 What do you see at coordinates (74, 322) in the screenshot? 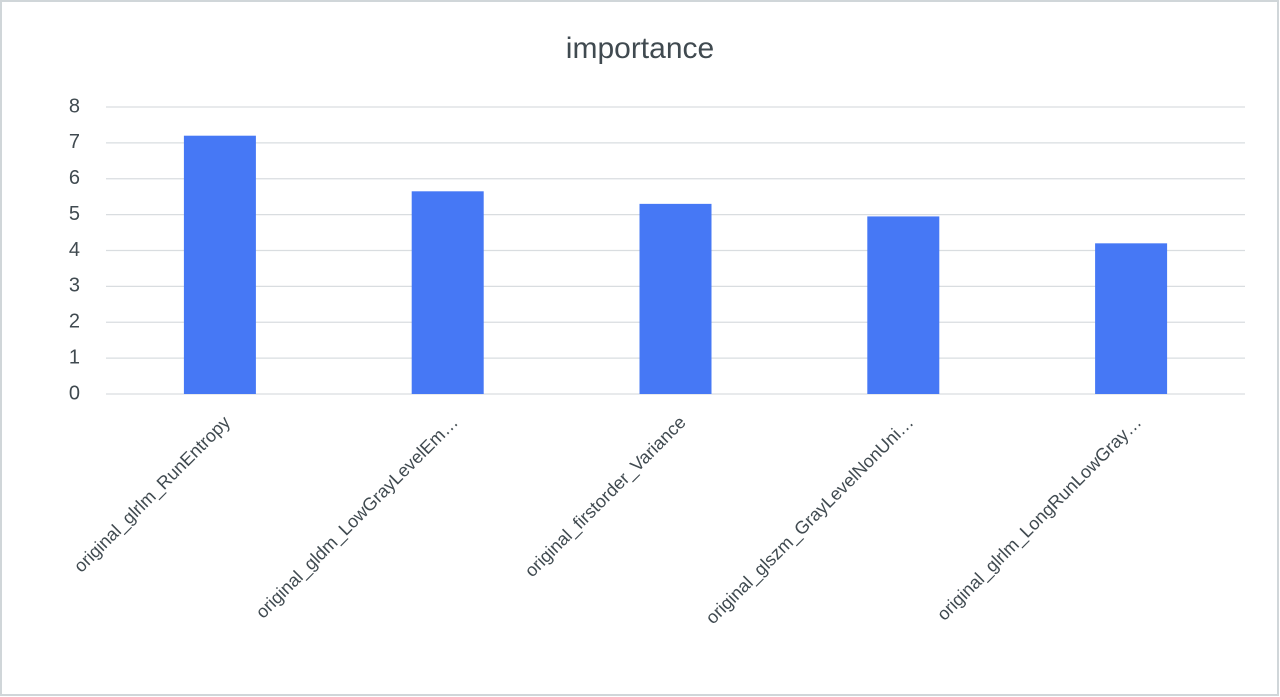
I see `y-tick-label: 2` at bounding box center [74, 322].